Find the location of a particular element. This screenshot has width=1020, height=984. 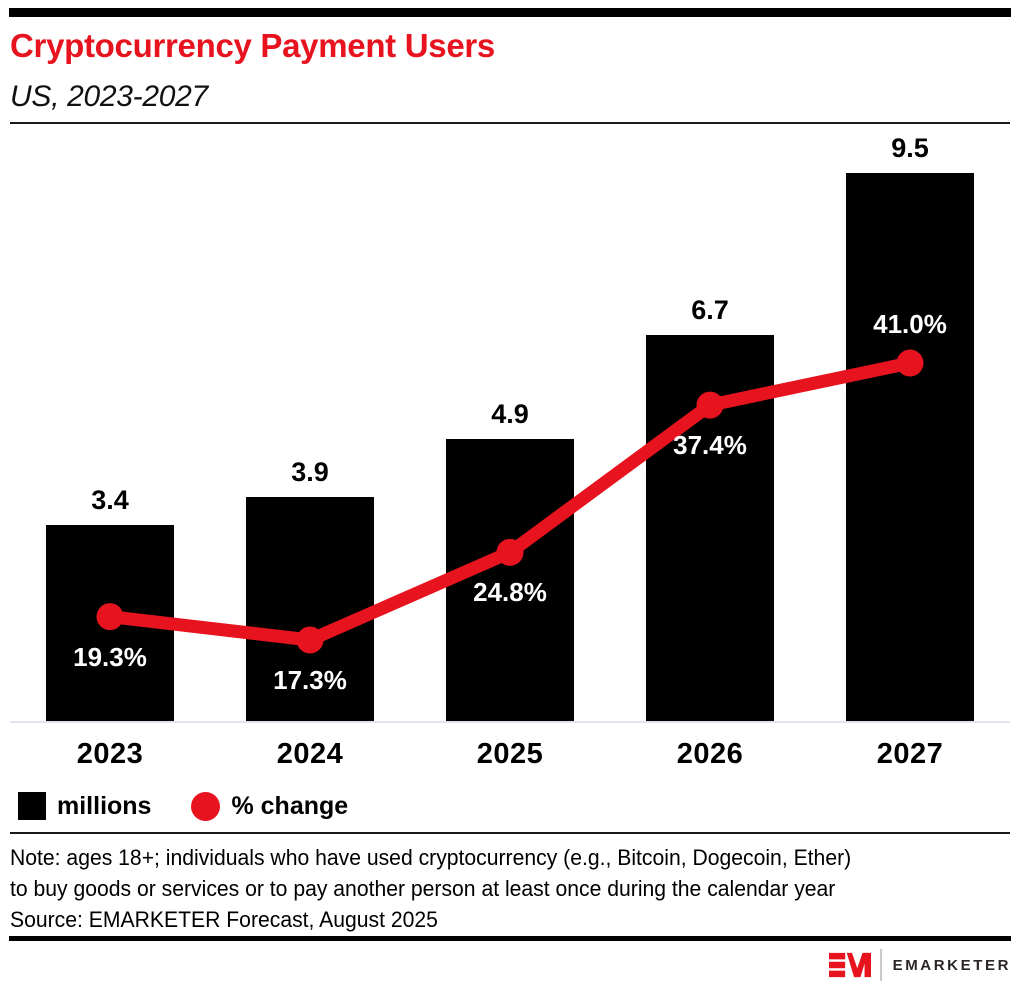

pct-change-swatch-icon is located at coordinates (206, 806).